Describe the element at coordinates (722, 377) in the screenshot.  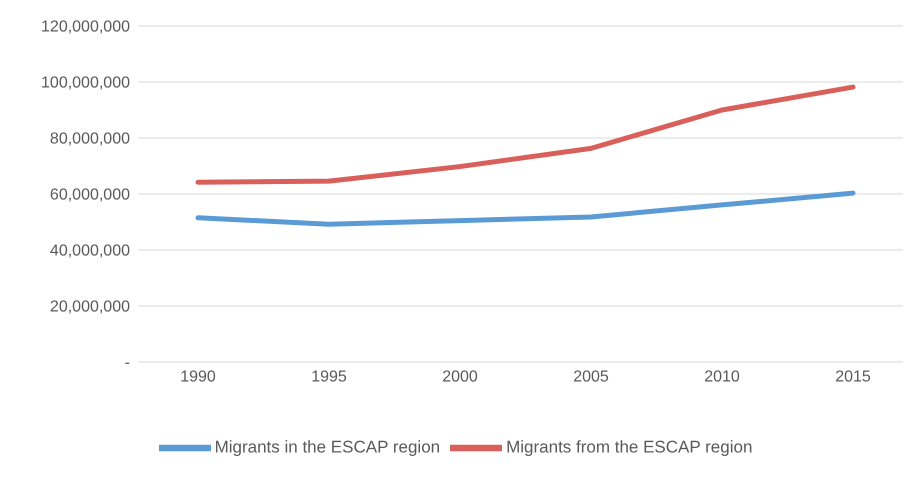
I see `x-tick-label: 2010` at that location.